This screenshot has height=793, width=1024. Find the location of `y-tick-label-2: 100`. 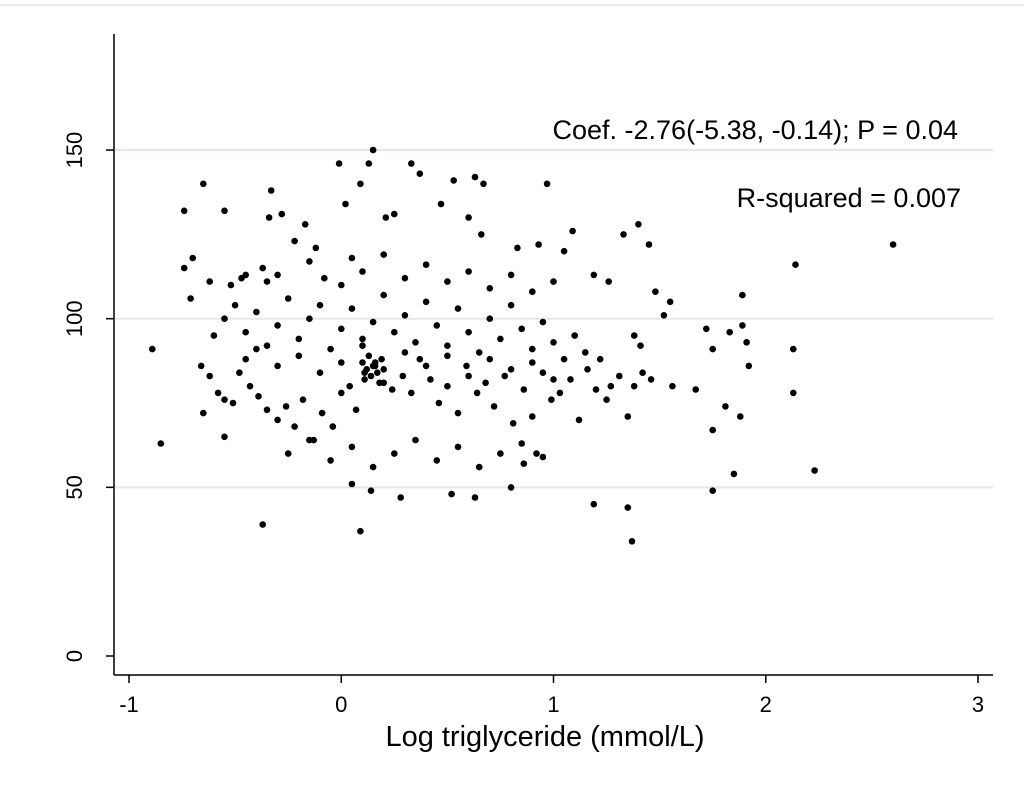

y-tick-label-2: 100 is located at coordinates (74, 318).